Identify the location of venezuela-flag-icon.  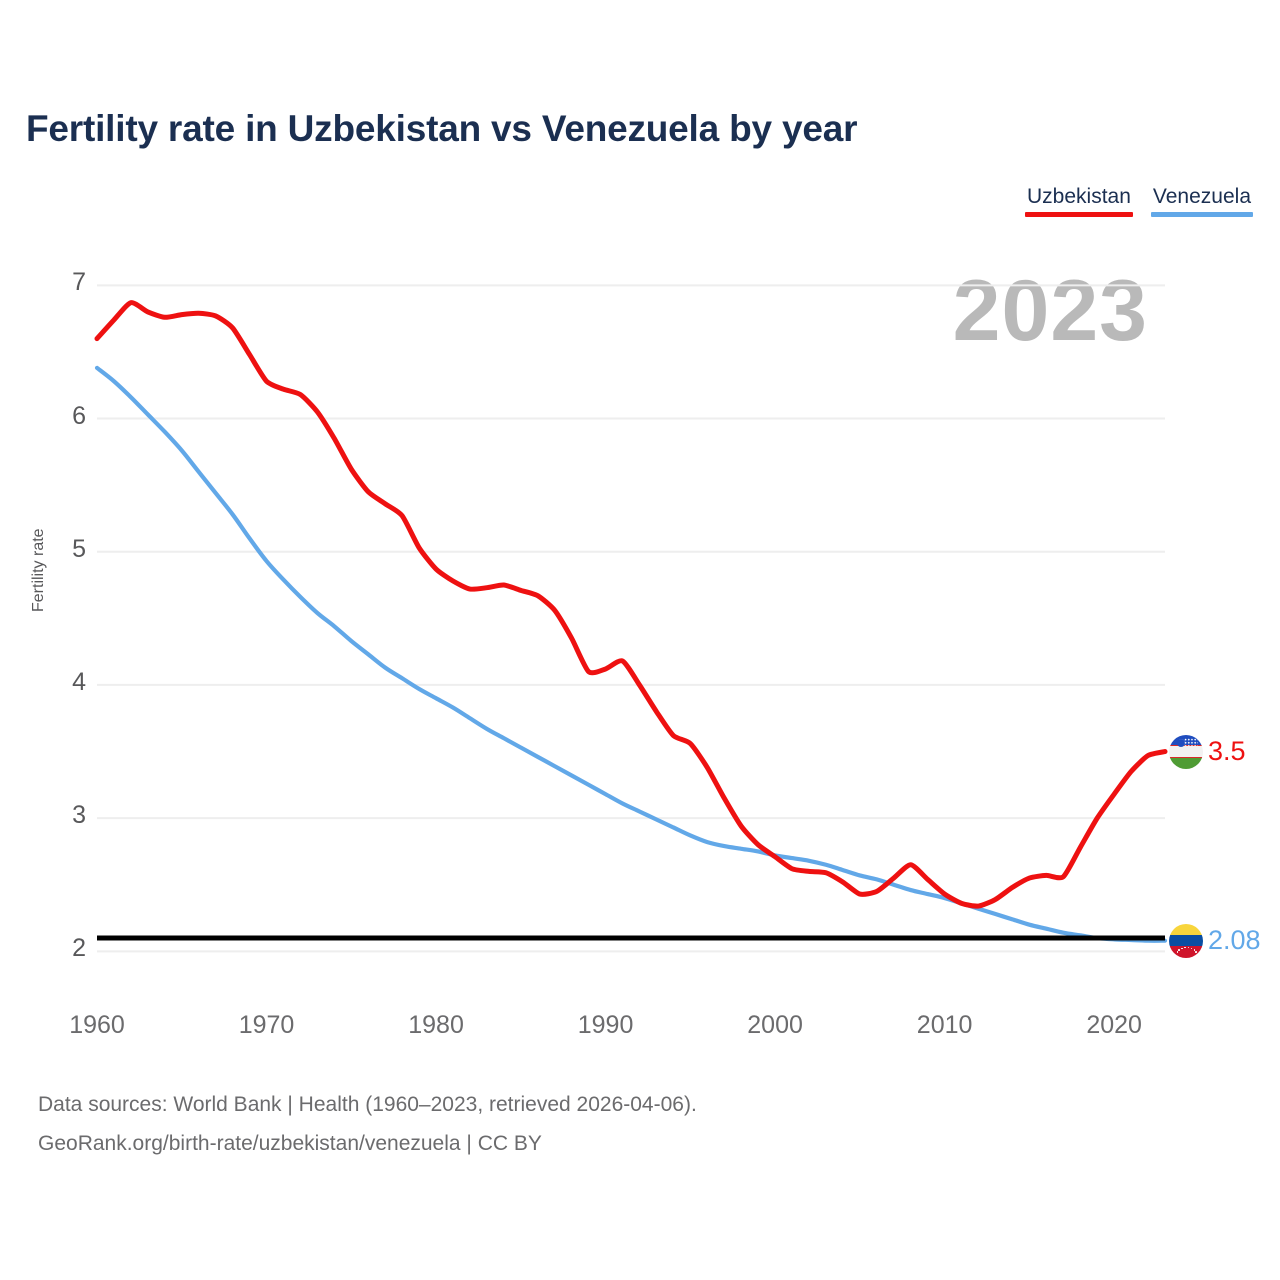
(1186, 940).